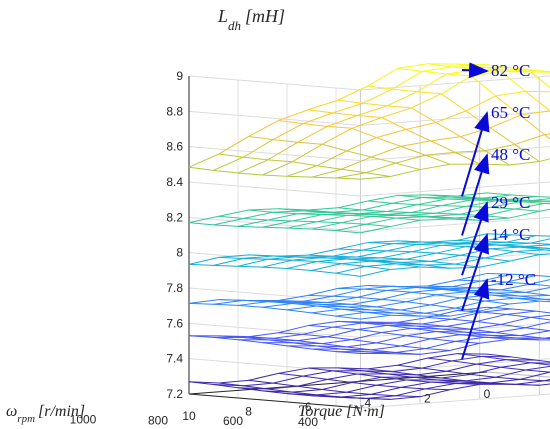 This screenshot has width=550, height=429. What do you see at coordinates (174, 111) in the screenshot?
I see `z-tick-label: 8.8` at bounding box center [174, 111].